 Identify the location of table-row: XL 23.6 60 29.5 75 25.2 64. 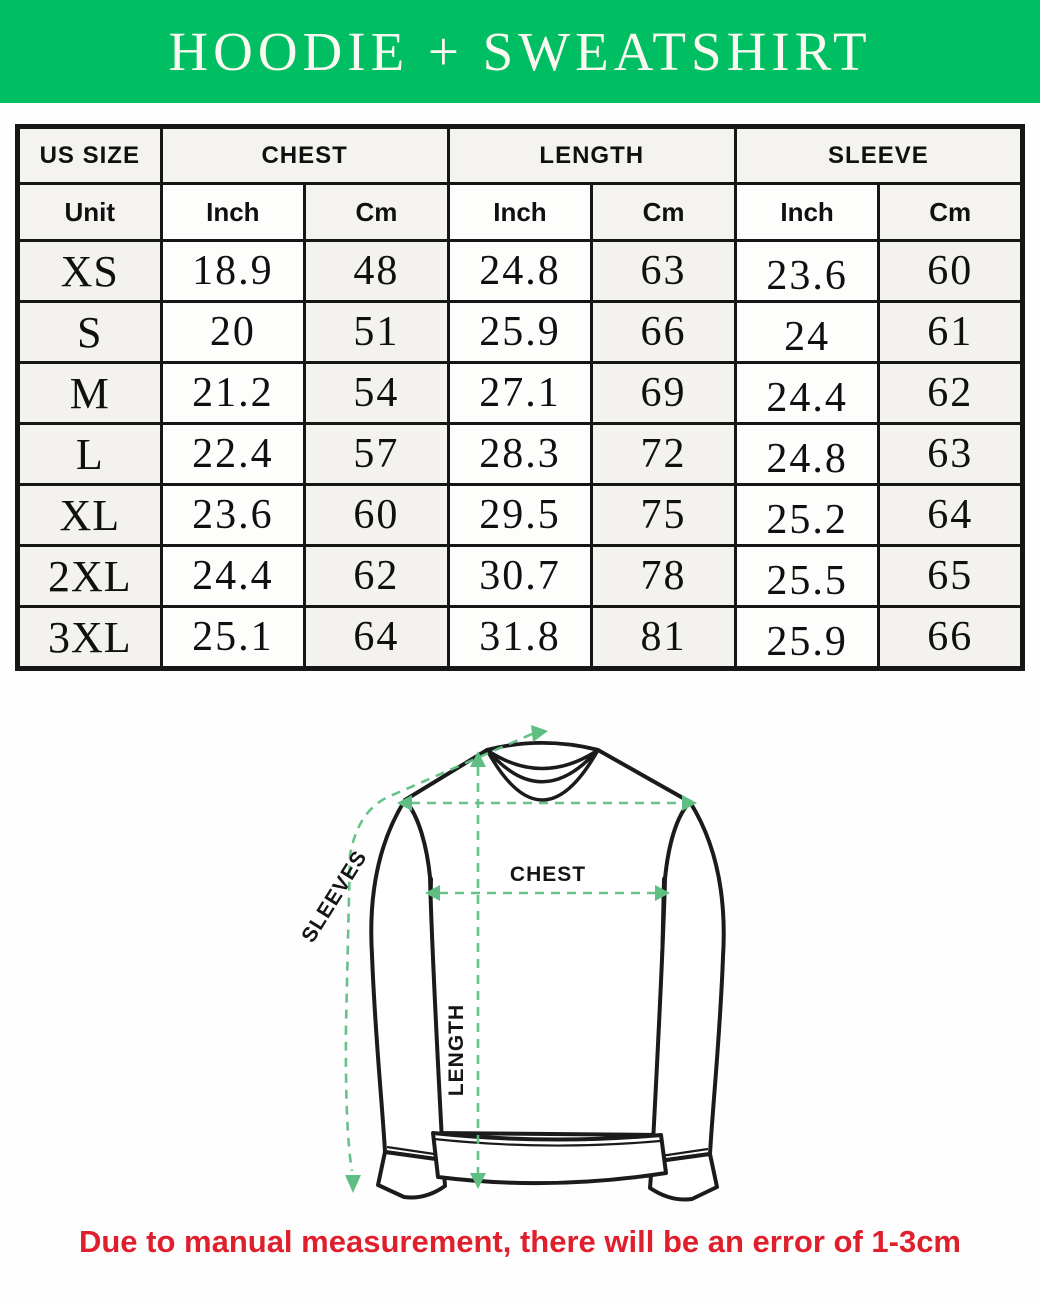
(520, 515).